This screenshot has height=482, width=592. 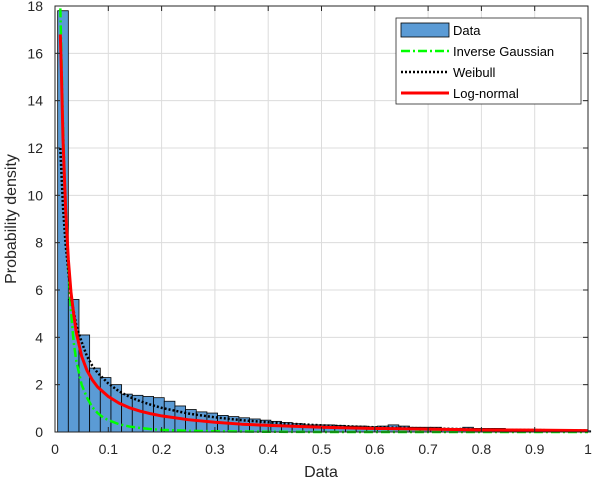 What do you see at coordinates (39, 432) in the screenshot?
I see `y-tick-label: 0` at bounding box center [39, 432].